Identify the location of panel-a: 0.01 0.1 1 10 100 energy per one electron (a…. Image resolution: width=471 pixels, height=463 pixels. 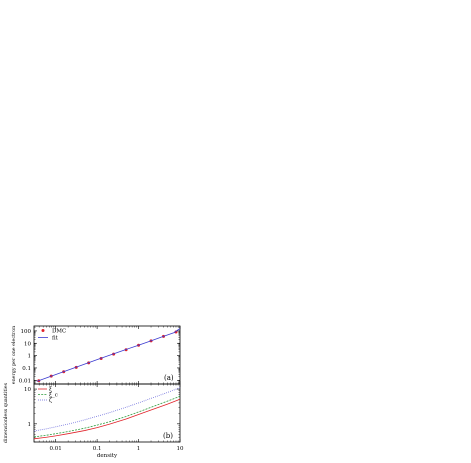
(96, 355).